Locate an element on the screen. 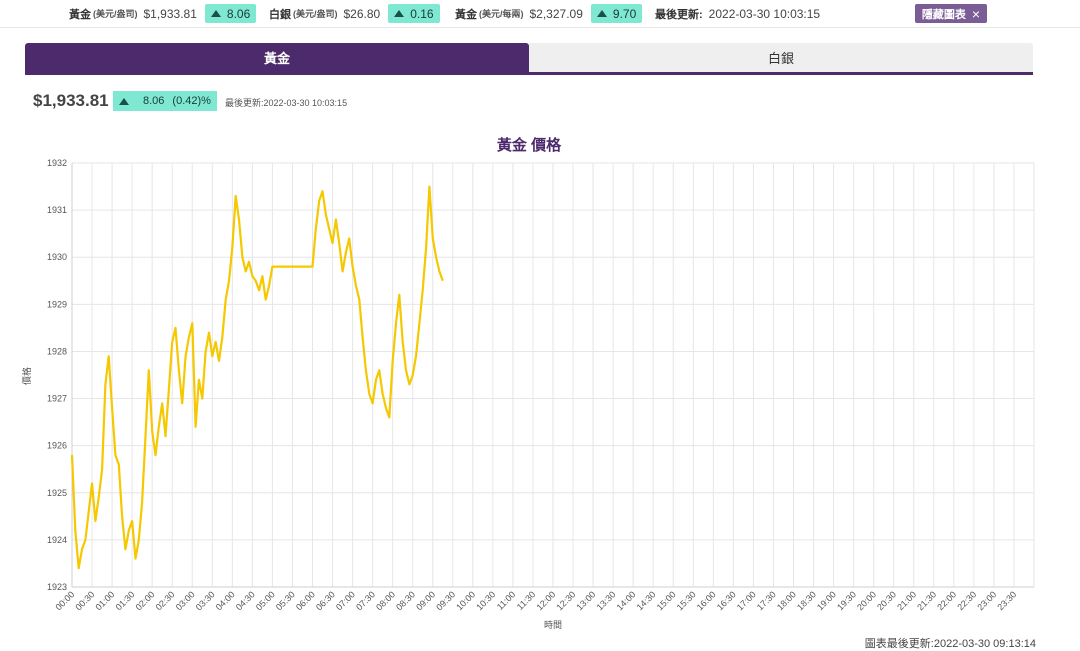 This screenshot has height=651, width=1080. y-tick-label: 1931 is located at coordinates (57, 210).